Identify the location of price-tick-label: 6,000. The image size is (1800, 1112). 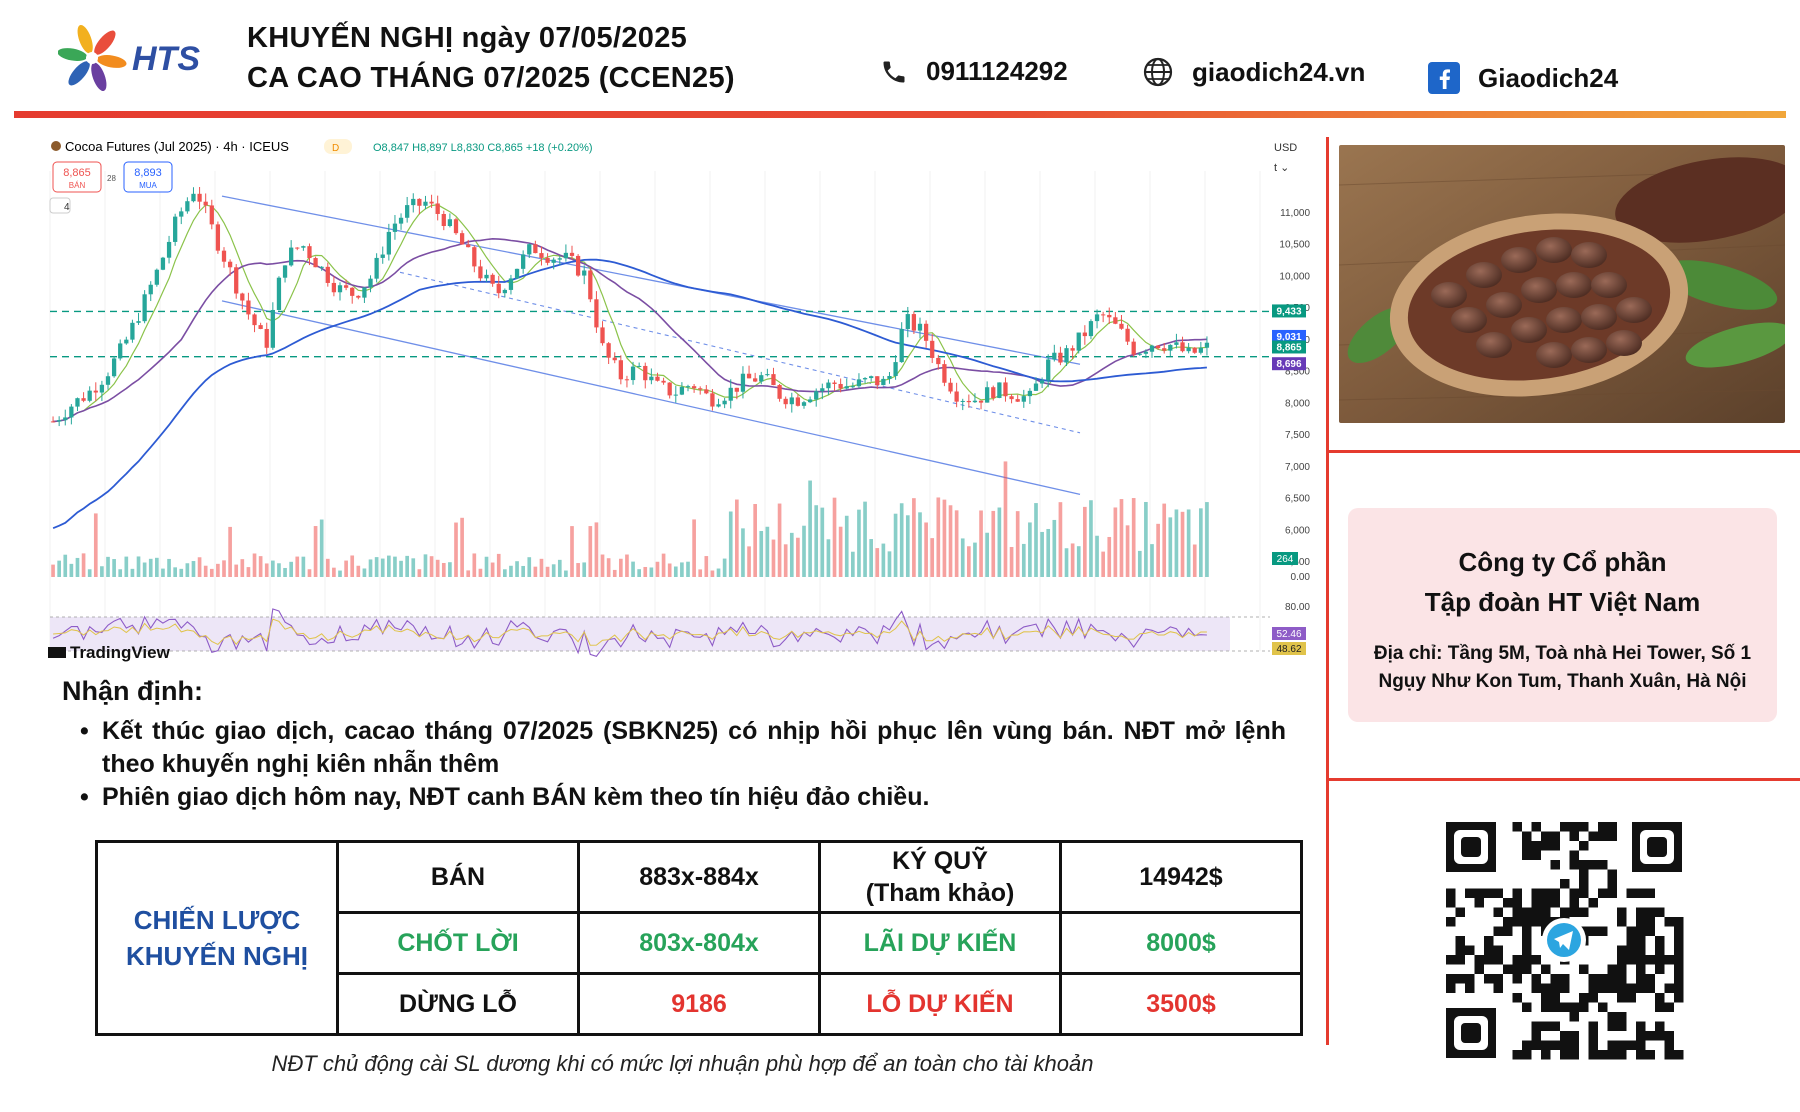
(1297, 530).